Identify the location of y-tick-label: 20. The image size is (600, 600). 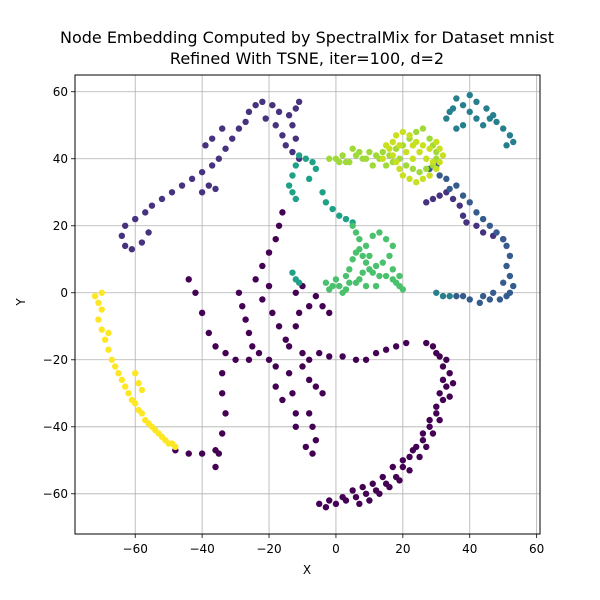
(60, 226).